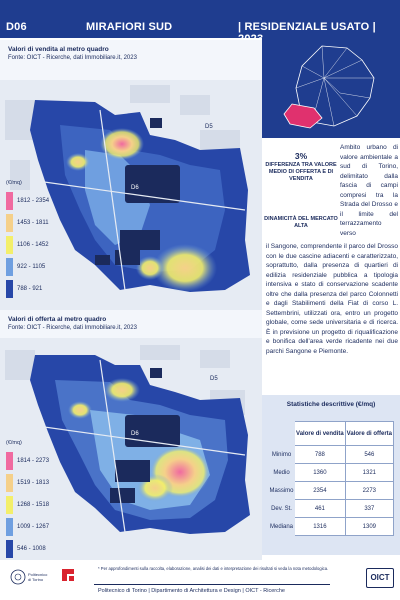 This screenshot has height=600, width=400. I want to click on legend-item: 1106 - 1452, so click(38, 245).